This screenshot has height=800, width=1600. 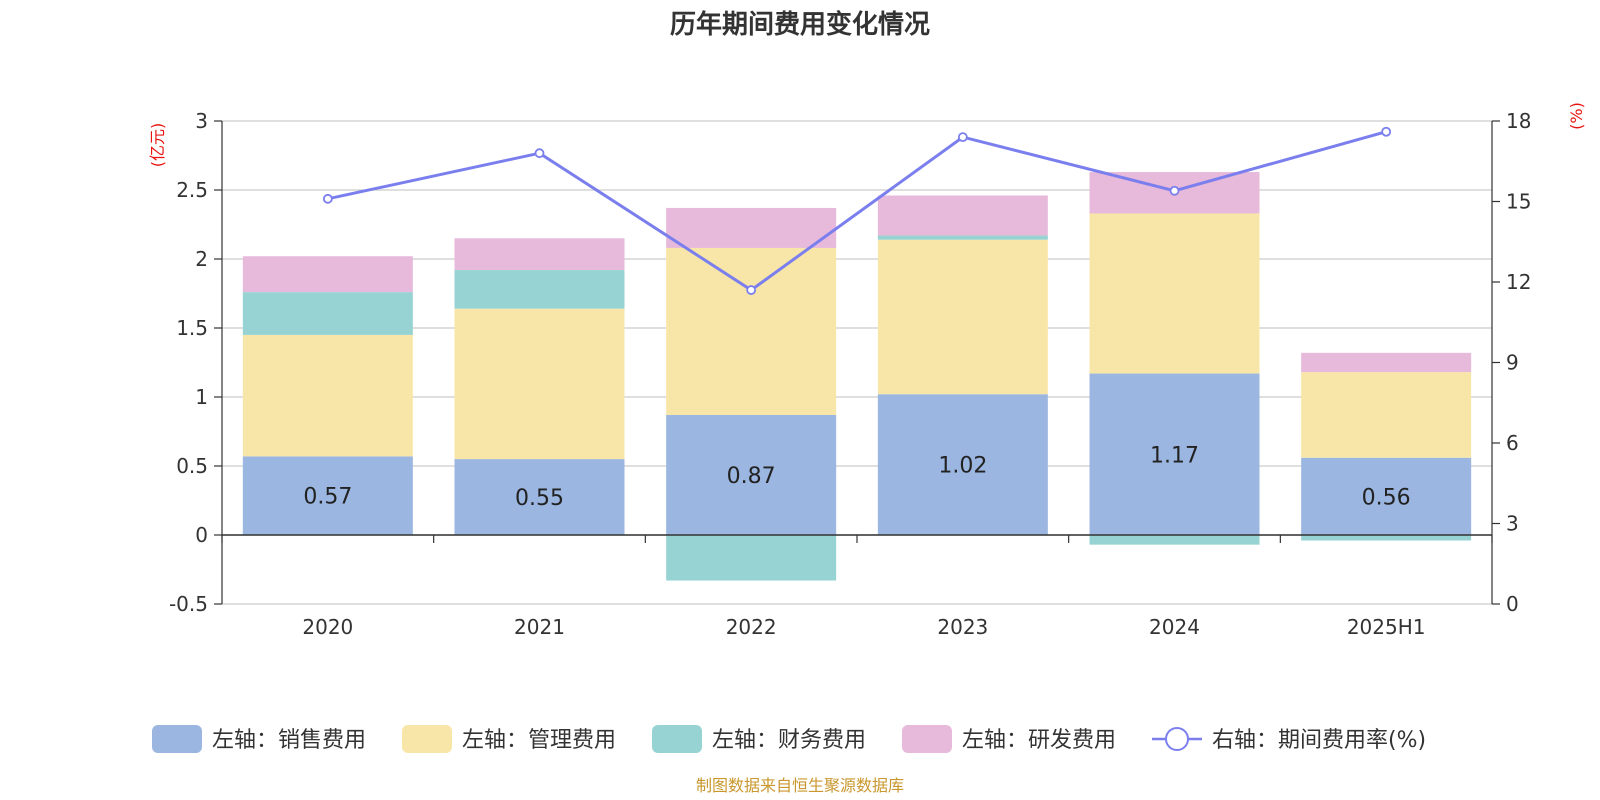 I want to click on right-tick-label: 9, so click(x=1512, y=363).